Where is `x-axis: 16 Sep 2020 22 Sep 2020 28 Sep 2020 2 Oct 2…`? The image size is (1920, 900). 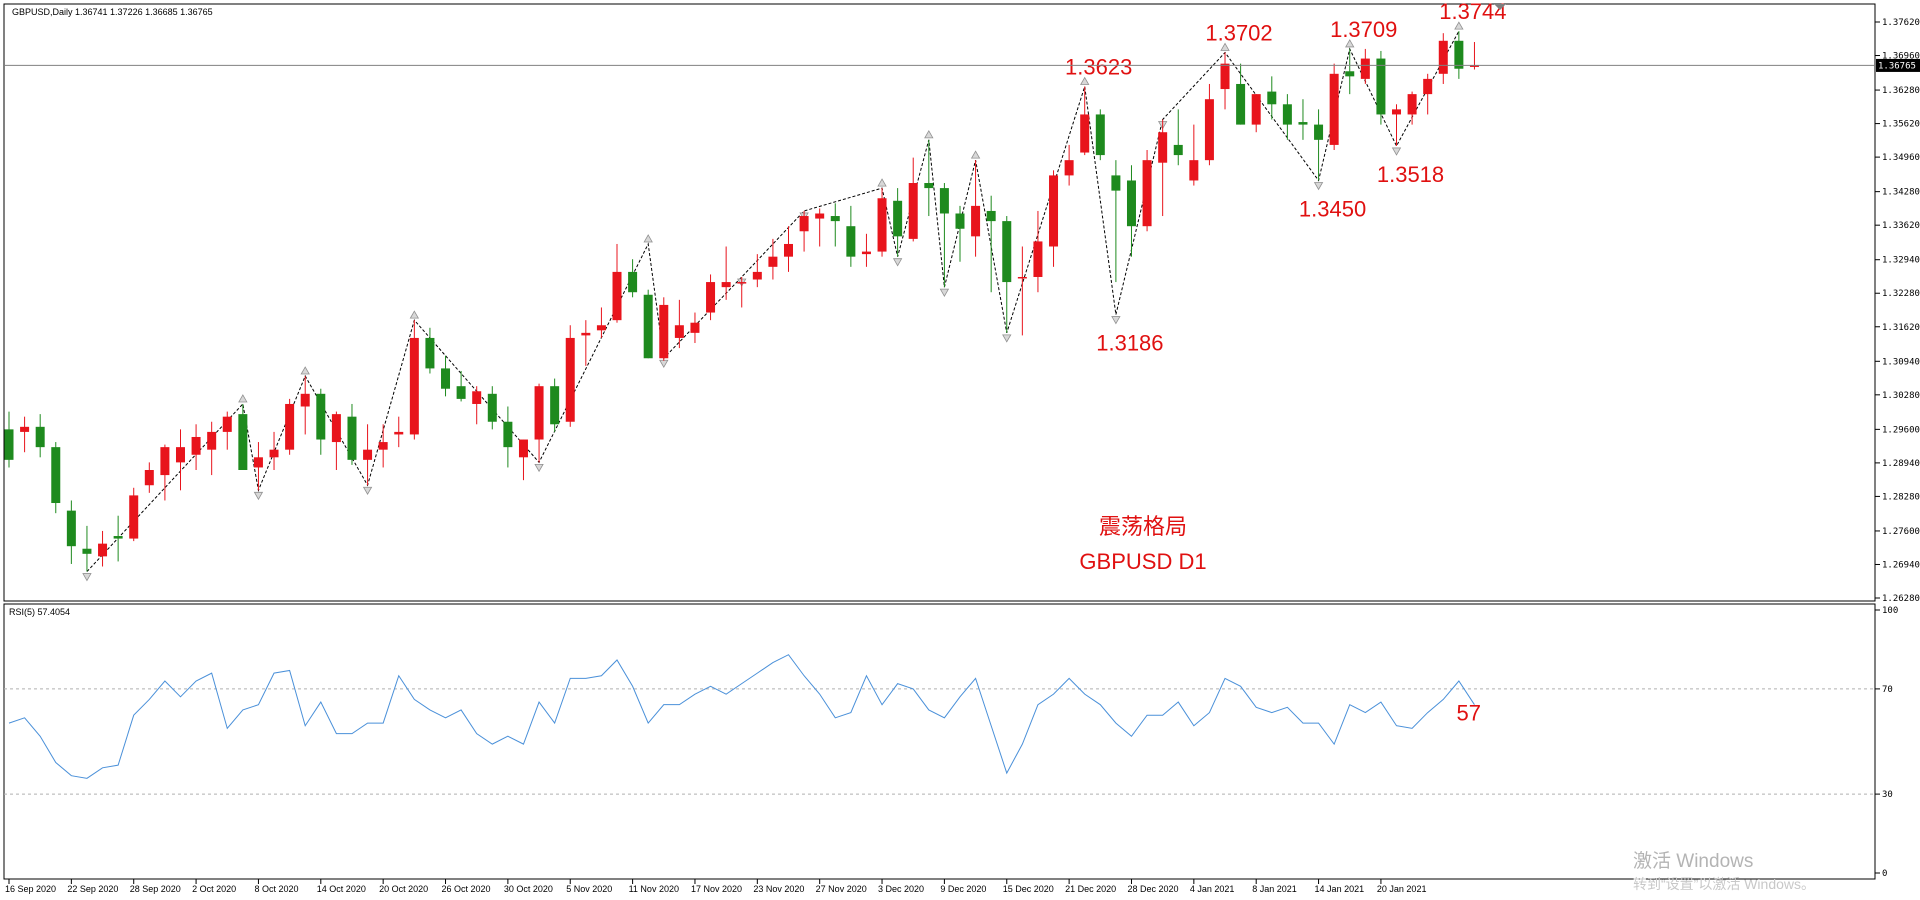
x-axis: 16 Sep 2020 22 Sep 2020 28 Sep 2020 2 Oct 2… is located at coordinates (715, 886).